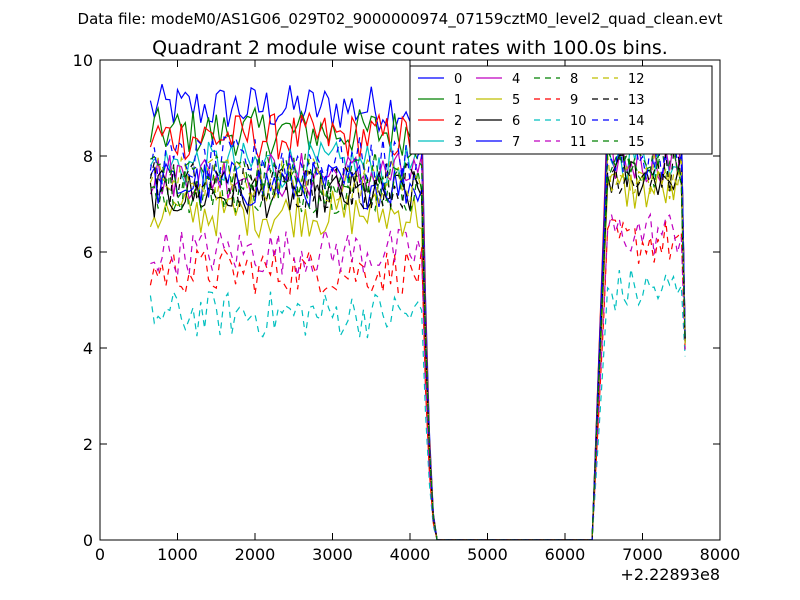  Describe the element at coordinates (574, 100) in the screenshot. I see `legend-label: 9` at that location.